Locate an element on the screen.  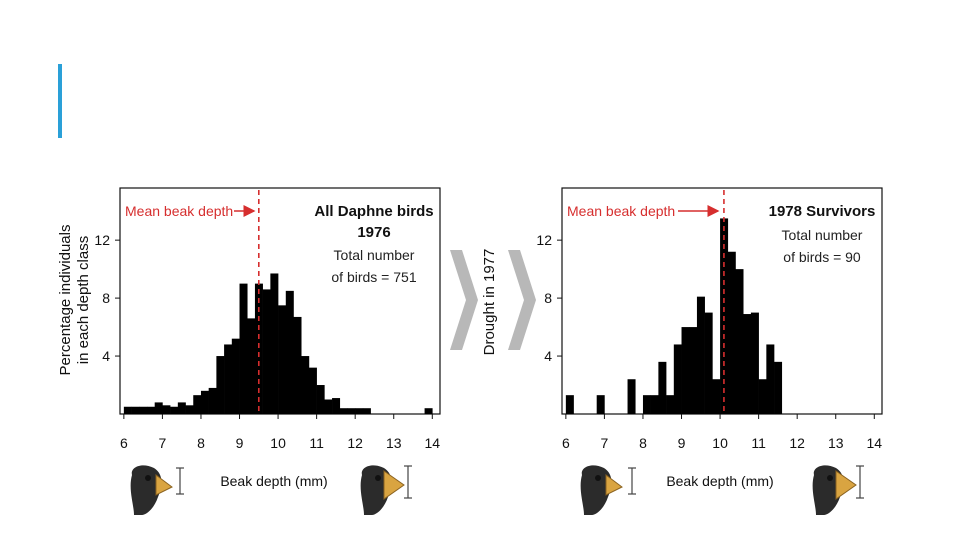
left-x-tick-label: 12 is located at coordinates (355, 443).